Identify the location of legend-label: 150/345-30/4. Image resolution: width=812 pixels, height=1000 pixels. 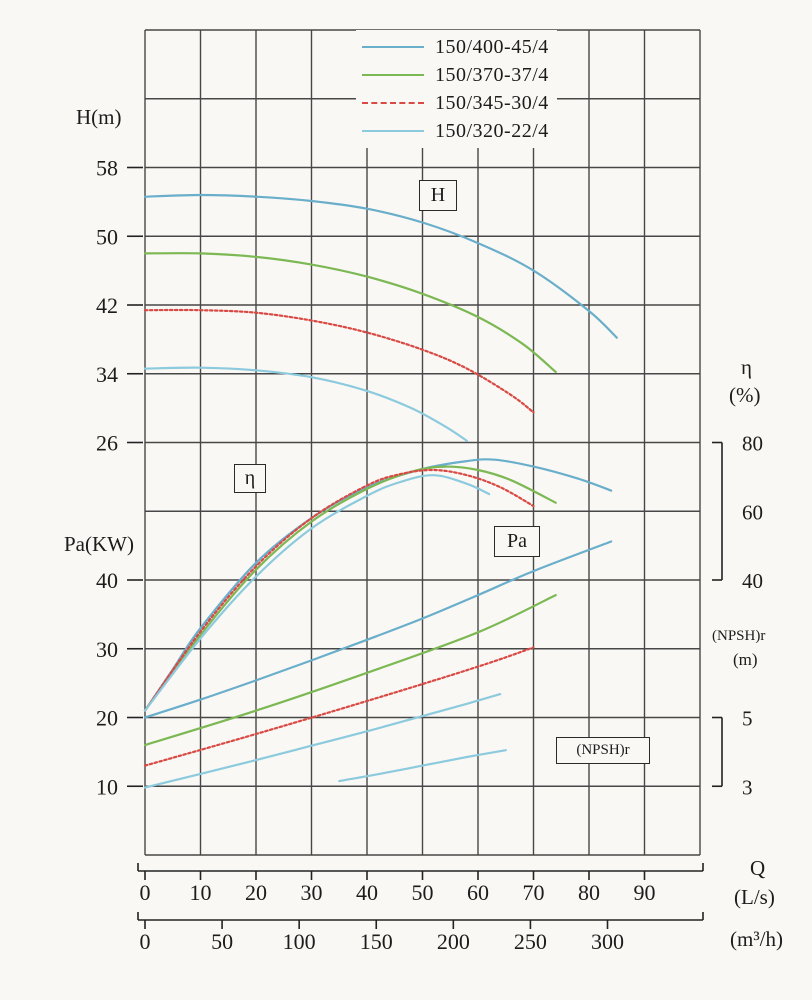
(492, 102).